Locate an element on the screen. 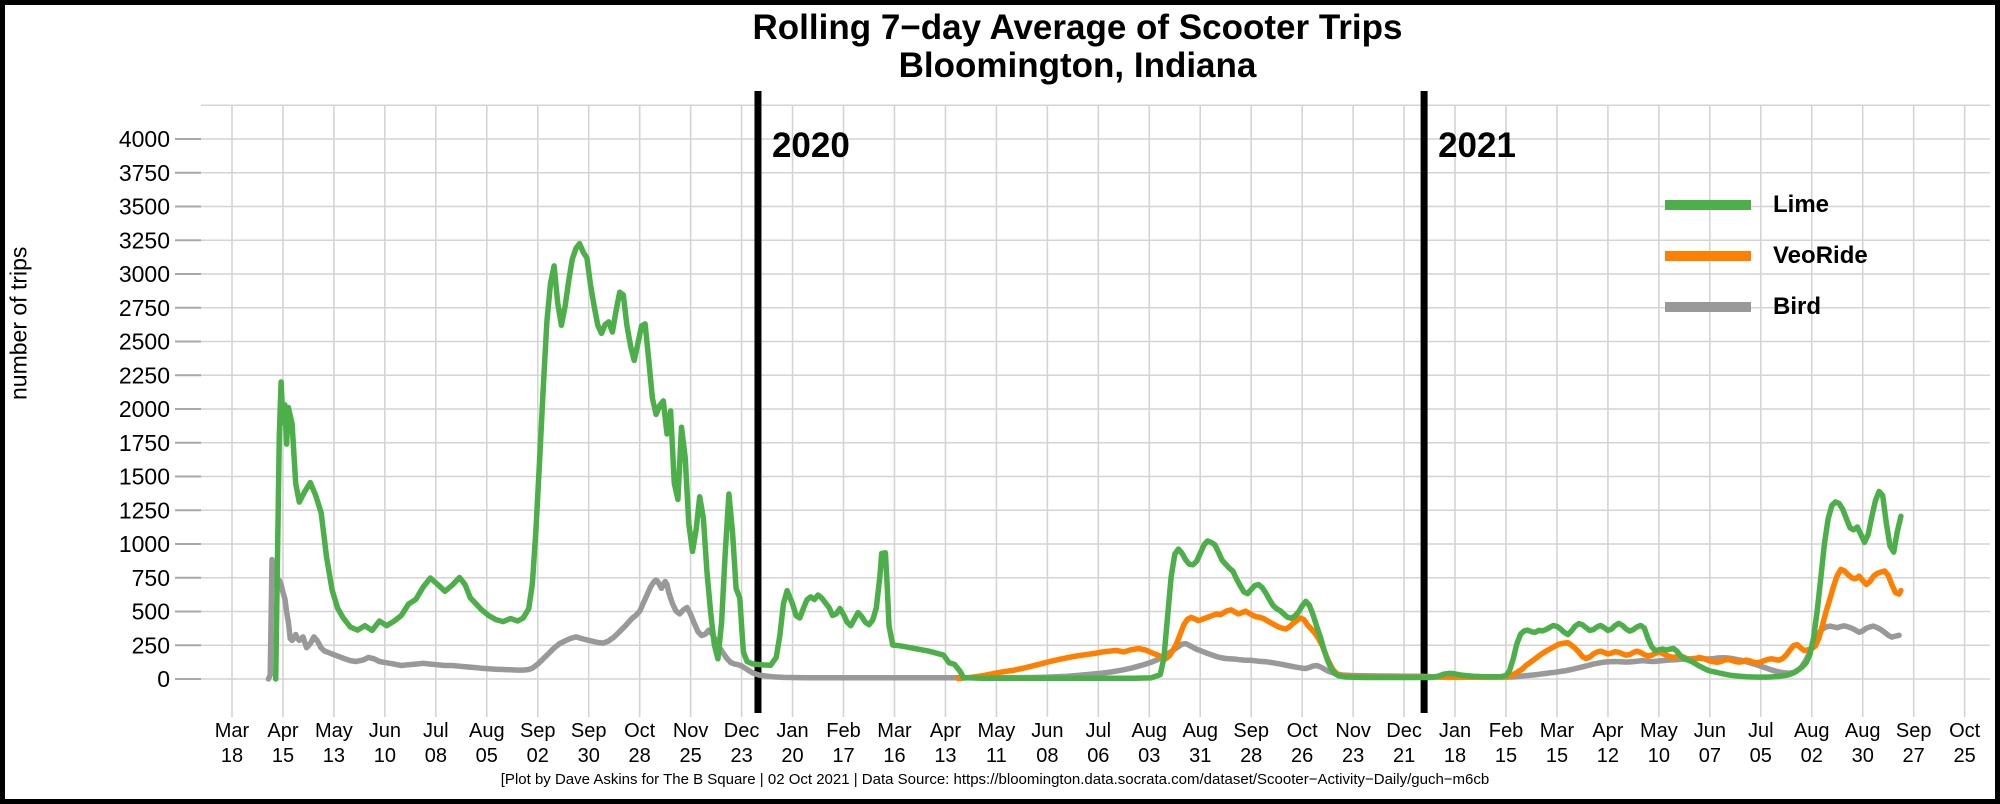  y-axis-tick-label: 1750 is located at coordinates (144, 443).